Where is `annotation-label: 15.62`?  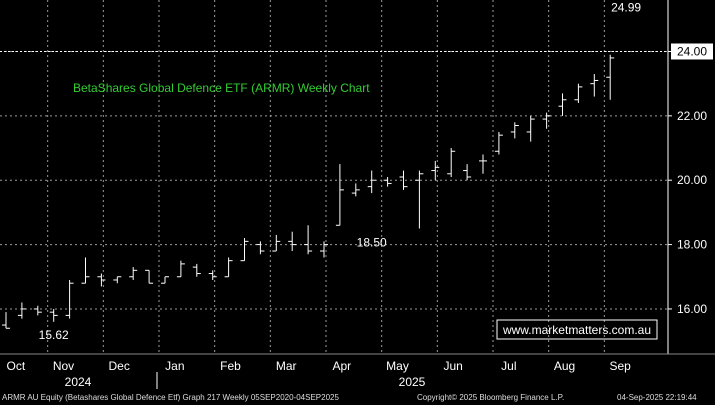 annotation-label: 15.62 is located at coordinates (54, 335).